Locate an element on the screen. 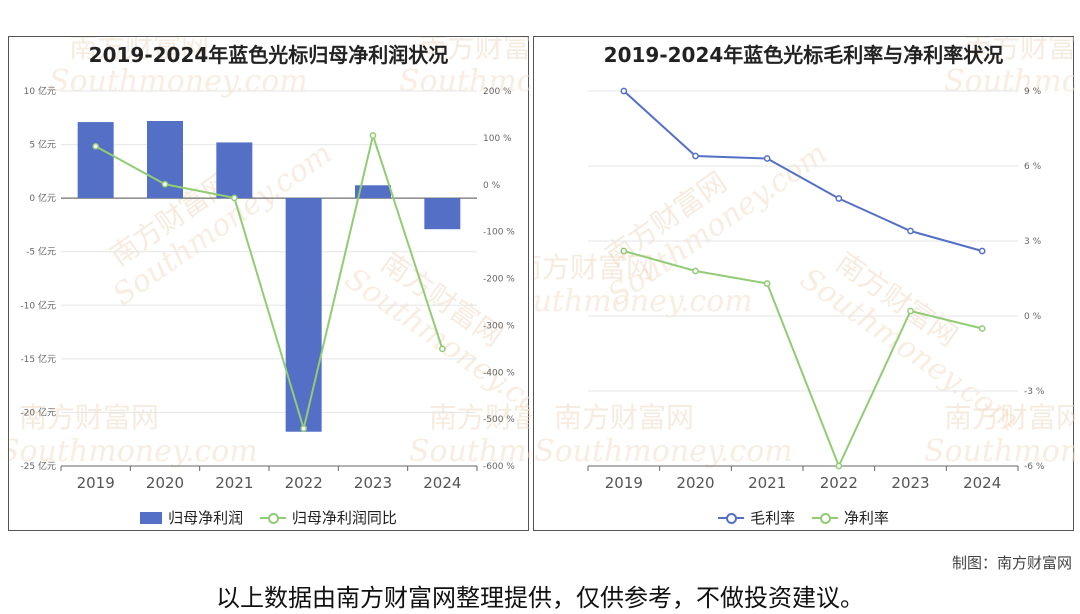 This screenshot has width=1080, height=614. legend-label: 归母净利润同比 is located at coordinates (344, 518).